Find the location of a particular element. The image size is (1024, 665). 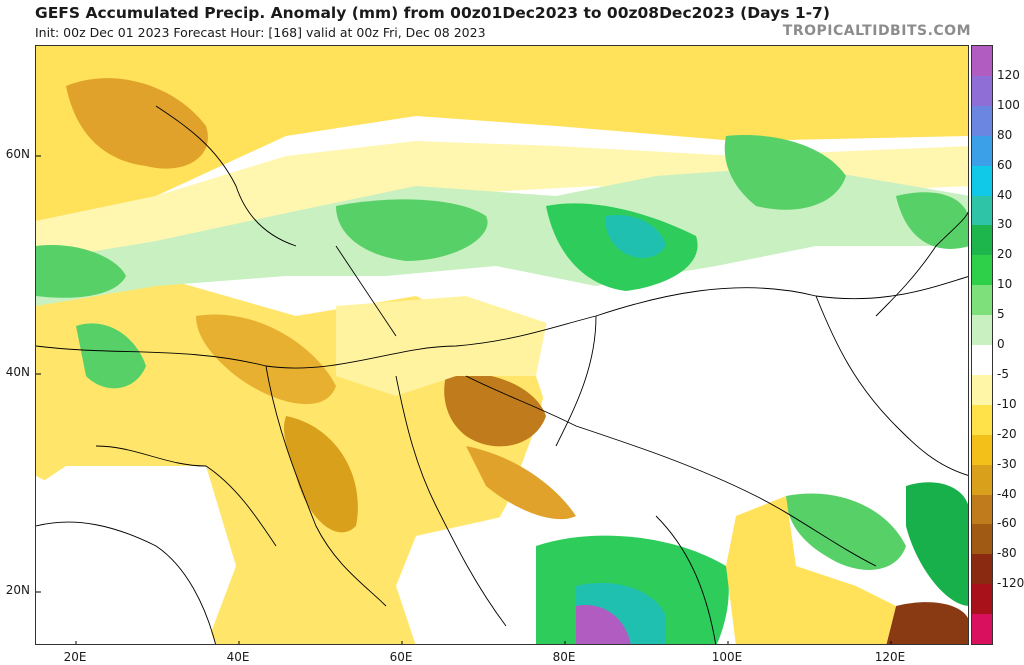

brand-watermark: TROPICALTIDBITS.COM is located at coordinates (876, 31).